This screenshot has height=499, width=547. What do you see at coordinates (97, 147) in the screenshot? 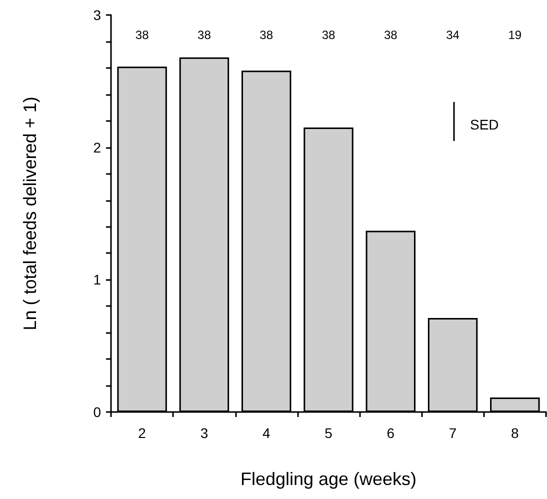
I see `y-tick-label: 2` at bounding box center [97, 147].